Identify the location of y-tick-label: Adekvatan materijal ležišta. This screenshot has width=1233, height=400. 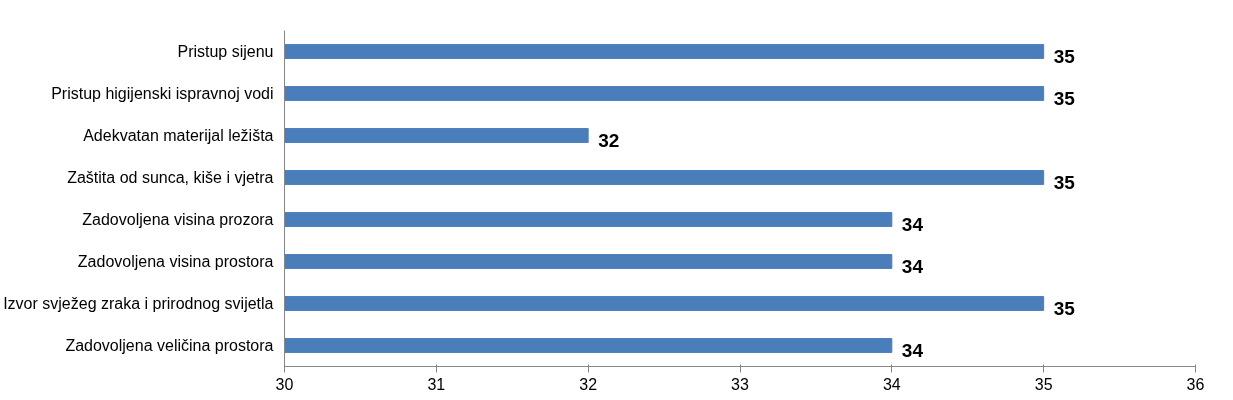
(178, 135).